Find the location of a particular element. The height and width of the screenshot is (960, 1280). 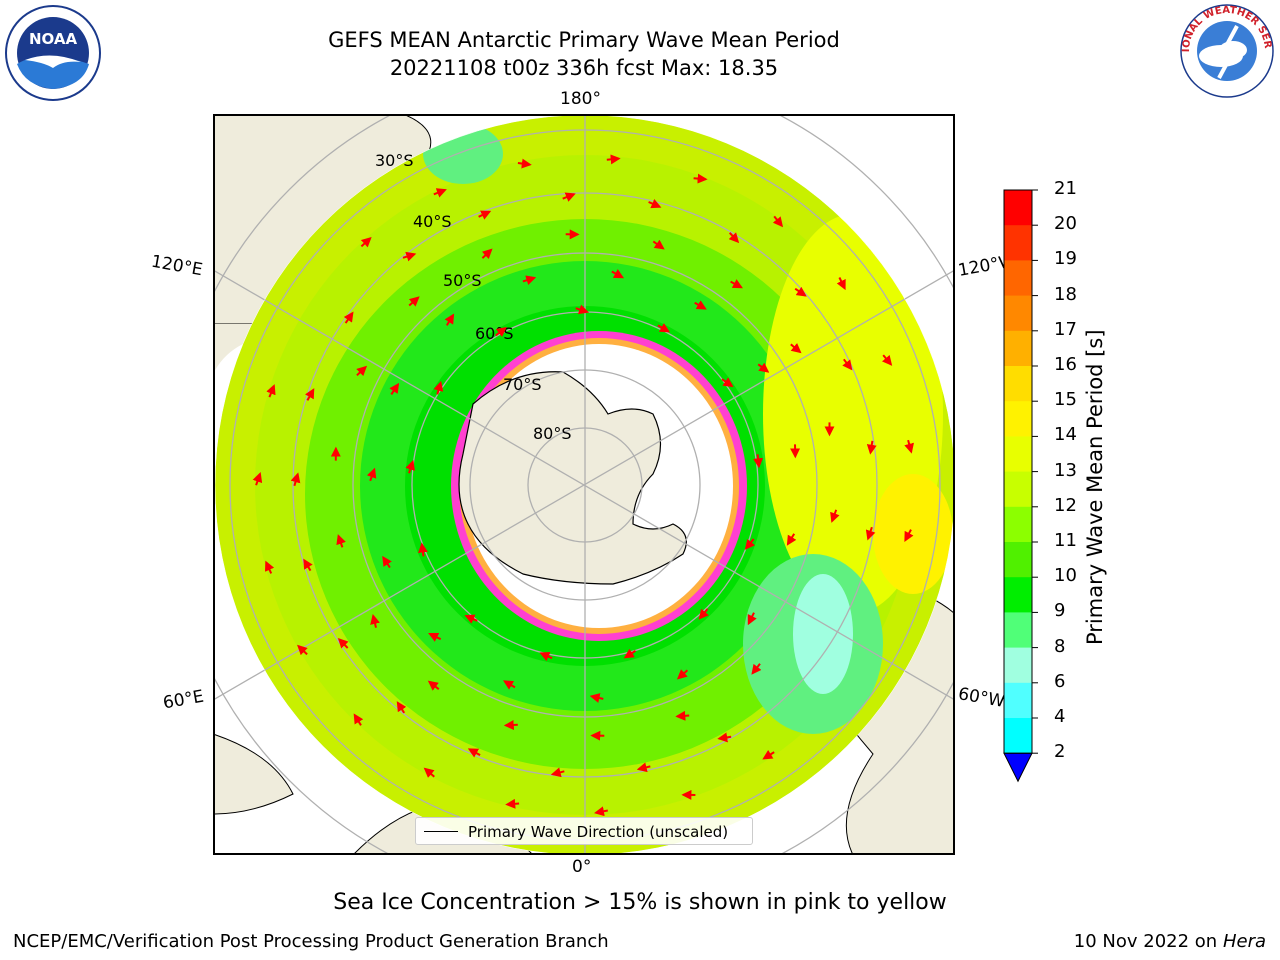

colorbar-tick-label: 17 is located at coordinates (1065, 329).